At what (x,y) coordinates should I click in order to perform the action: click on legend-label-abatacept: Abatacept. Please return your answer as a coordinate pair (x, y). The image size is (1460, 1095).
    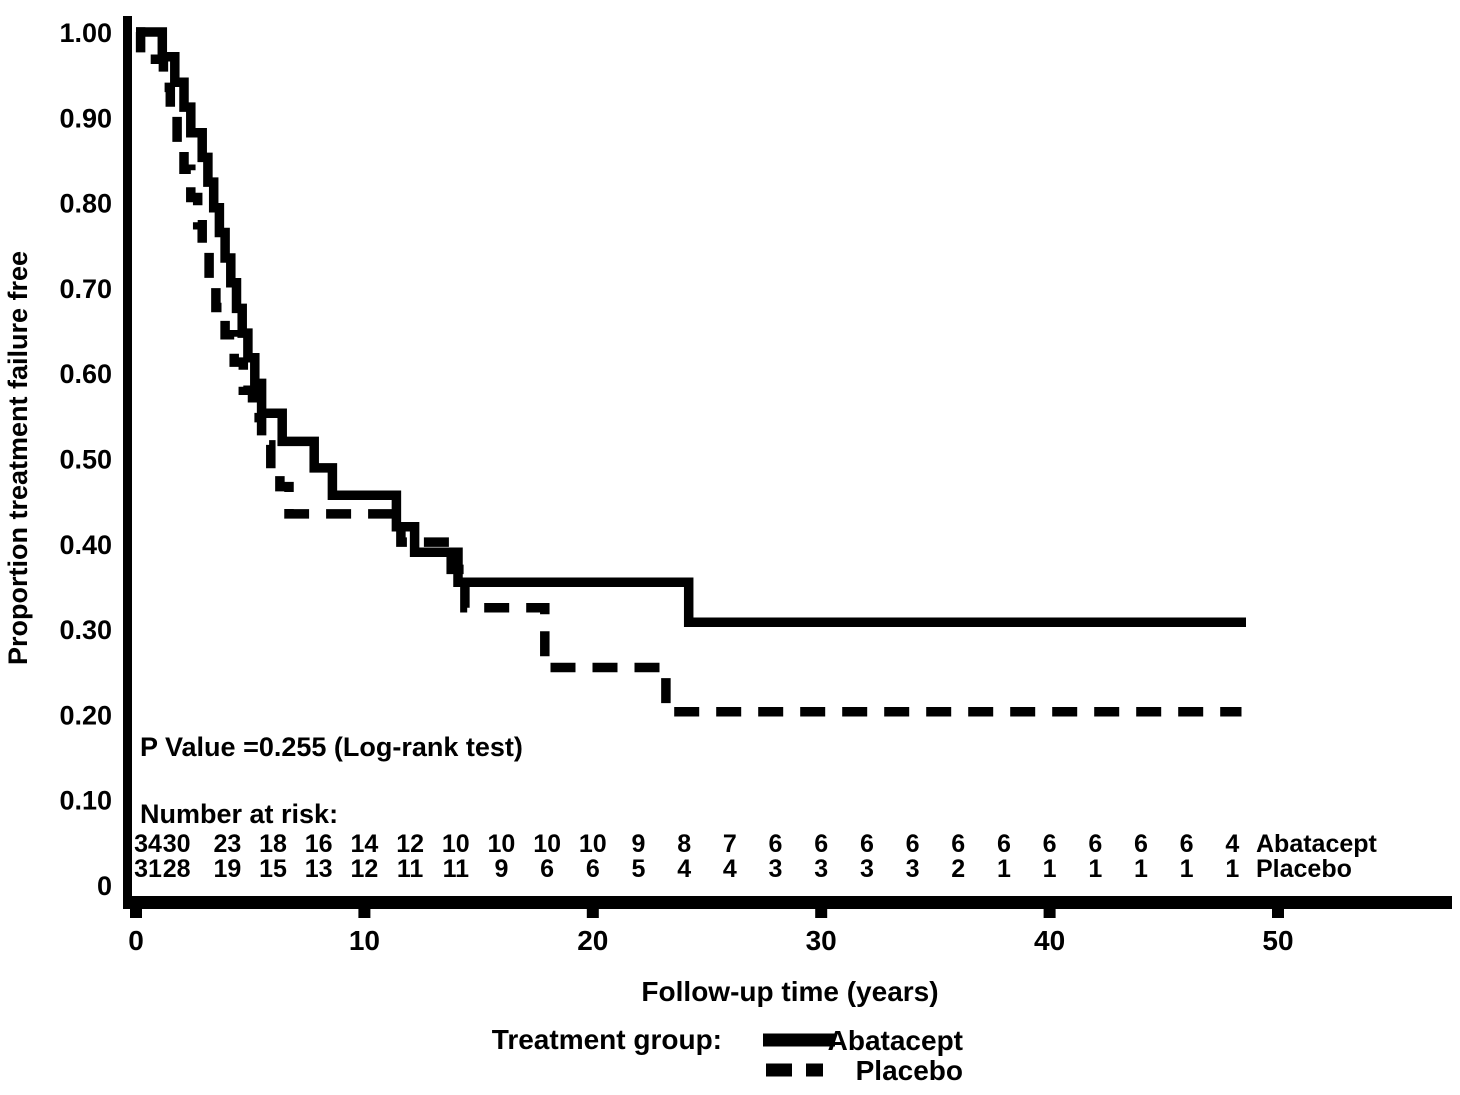
    Looking at the image, I should click on (895, 1040).